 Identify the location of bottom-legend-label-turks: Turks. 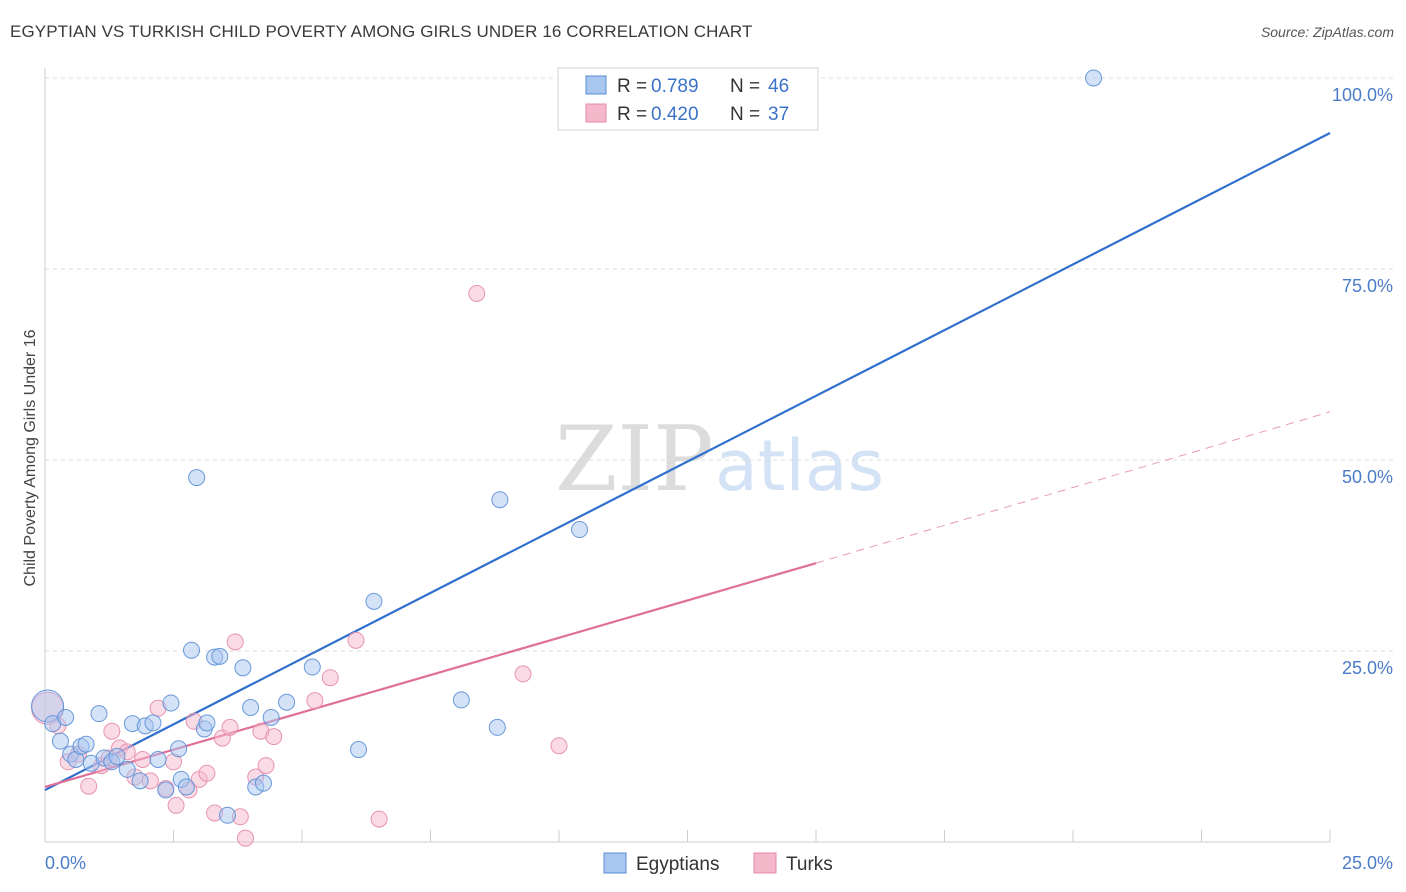
(809, 864).